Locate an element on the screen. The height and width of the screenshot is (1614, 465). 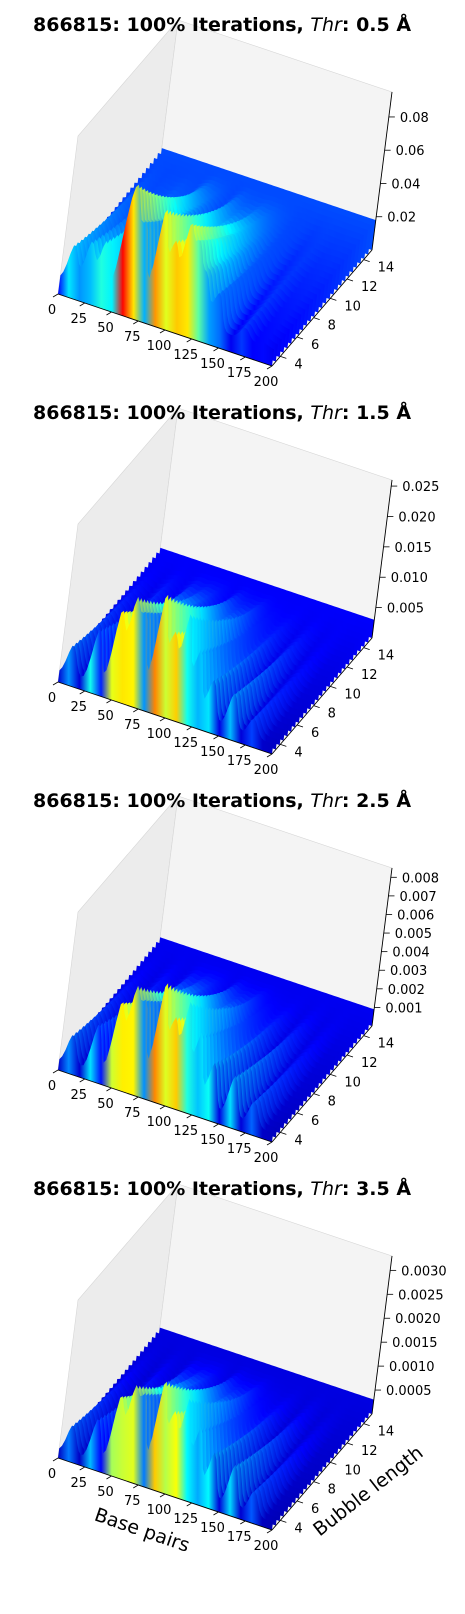
z-tick-label: 0.020 is located at coordinates (416, 517).